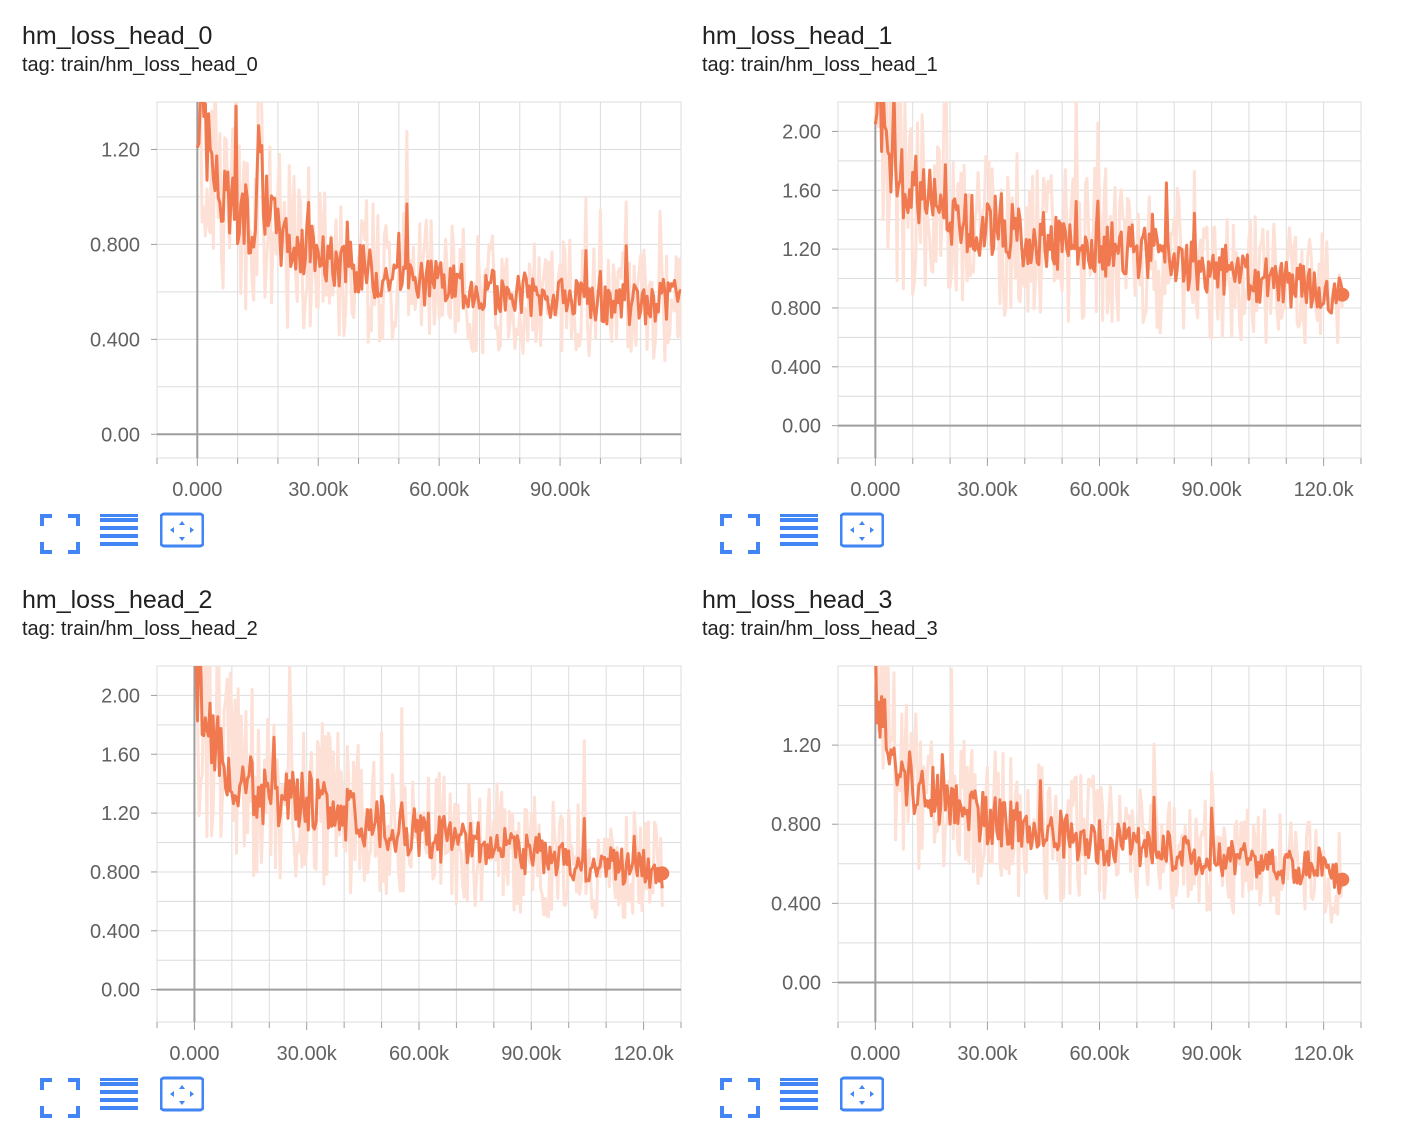 This screenshot has height=1142, width=1426. What do you see at coordinates (797, 36) in the screenshot?
I see `chart-title: hm_loss_head_1` at bounding box center [797, 36].